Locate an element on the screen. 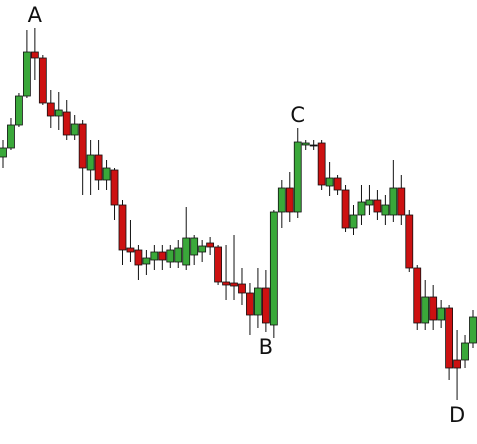 This screenshot has width=477, height=444. annotation: A is located at coordinates (35, 15).